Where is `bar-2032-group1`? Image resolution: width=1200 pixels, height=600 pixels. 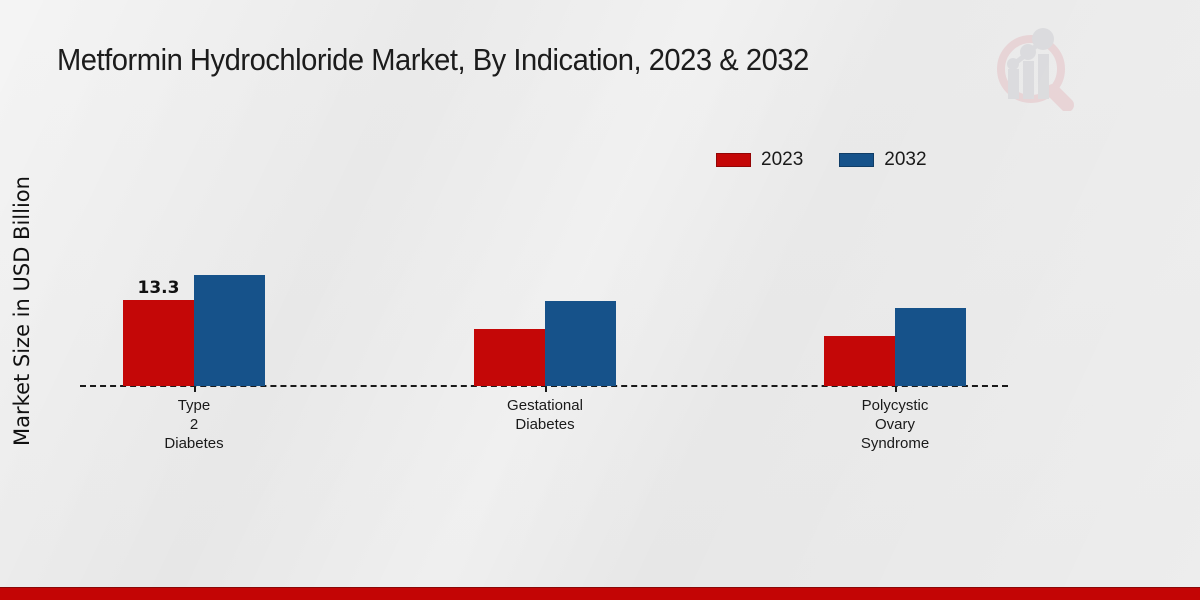 bar-2032-group1 is located at coordinates (229, 330).